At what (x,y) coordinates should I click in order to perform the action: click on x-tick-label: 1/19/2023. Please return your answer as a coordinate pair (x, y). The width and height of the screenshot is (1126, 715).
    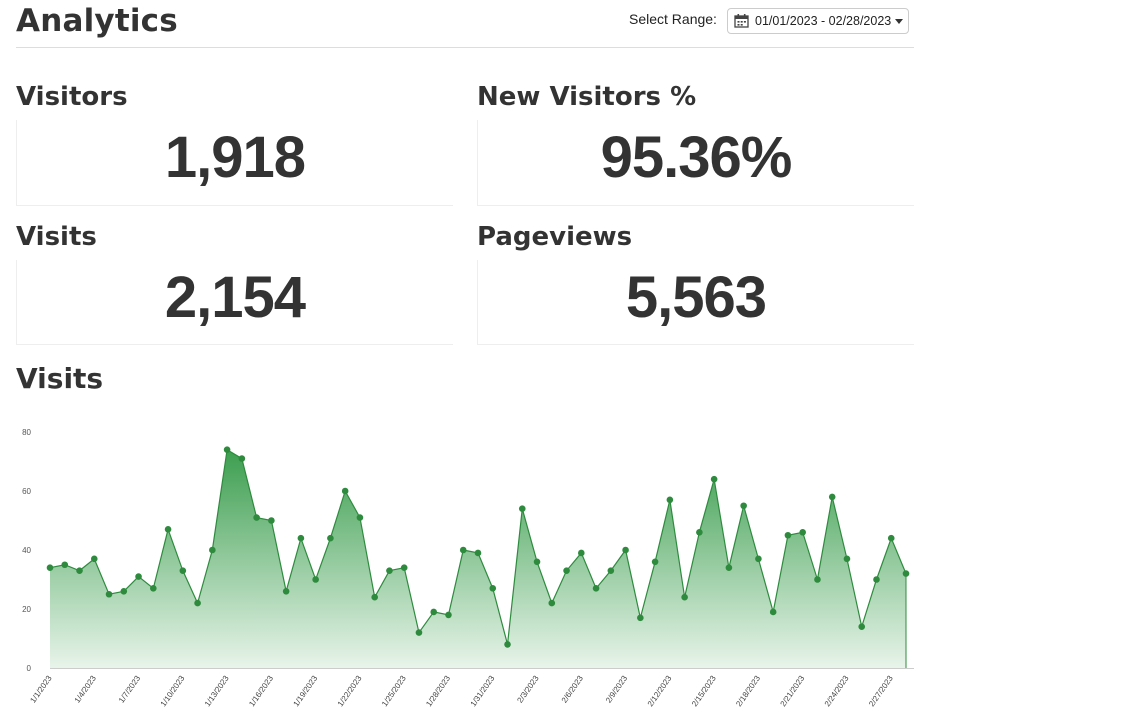
    Looking at the image, I should click on (306, 691).